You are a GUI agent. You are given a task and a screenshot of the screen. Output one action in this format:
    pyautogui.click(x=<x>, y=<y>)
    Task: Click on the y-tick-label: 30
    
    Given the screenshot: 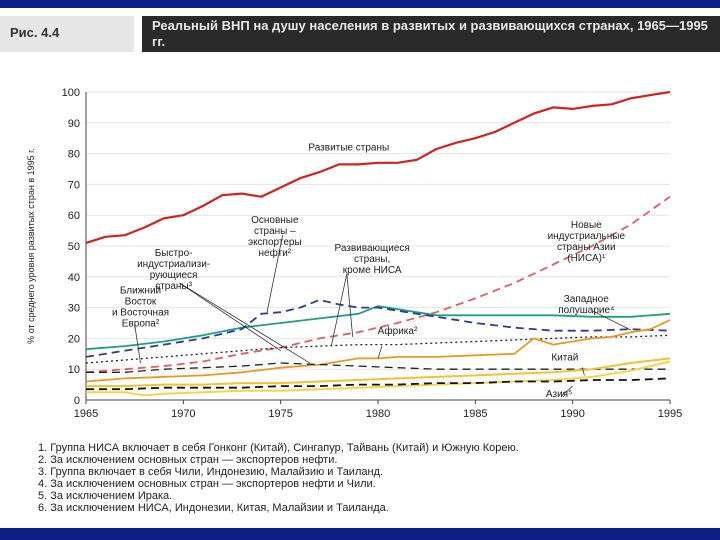 What is the action you would take?
    pyautogui.click(x=74, y=309)
    